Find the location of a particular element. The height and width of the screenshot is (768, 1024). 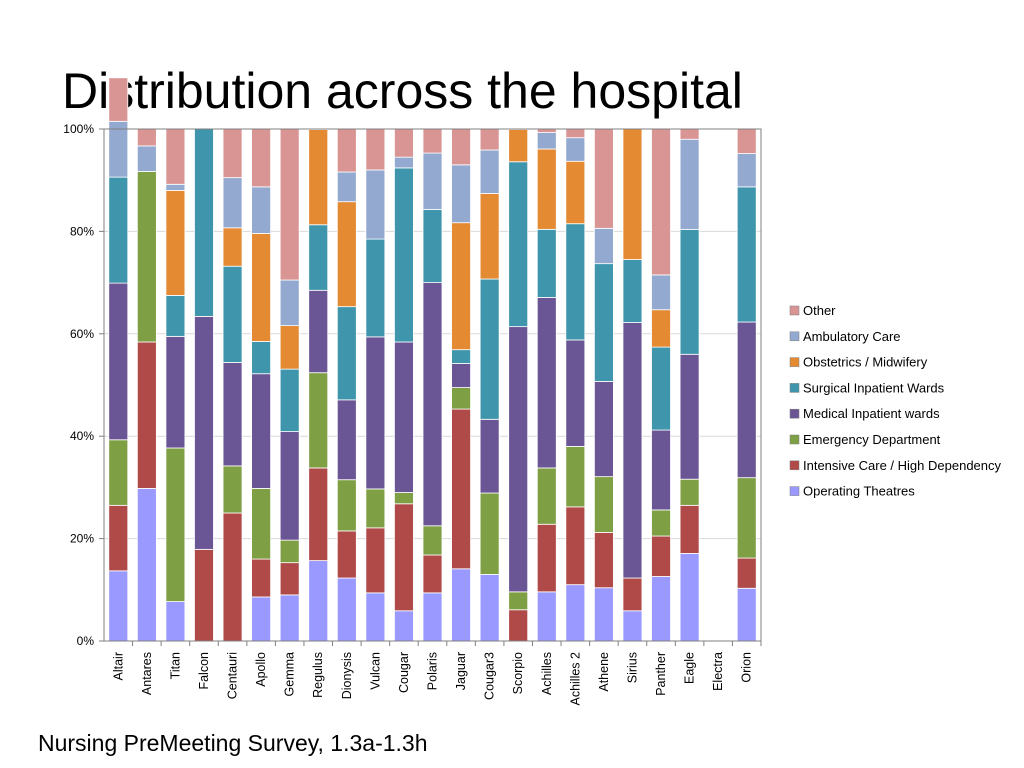

legend-swatch-other is located at coordinates (794, 310).